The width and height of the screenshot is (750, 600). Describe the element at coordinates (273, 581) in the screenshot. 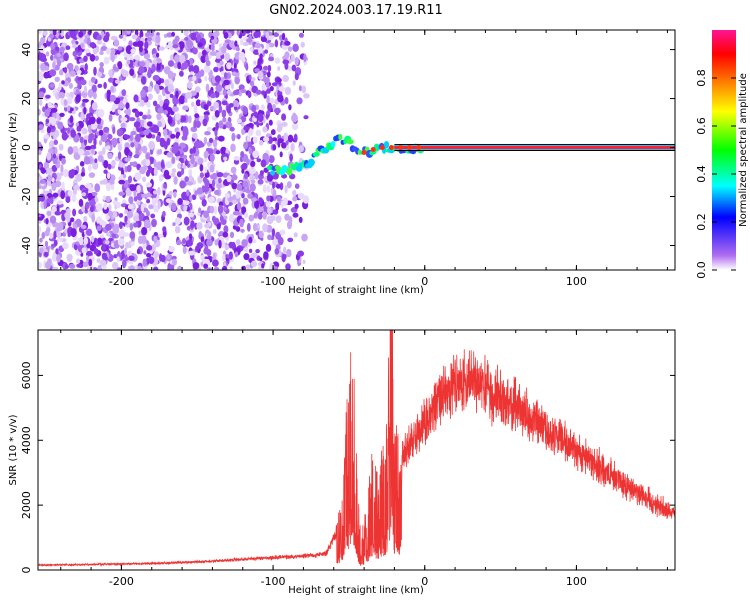

I see `x-tick-label: -100` at that location.